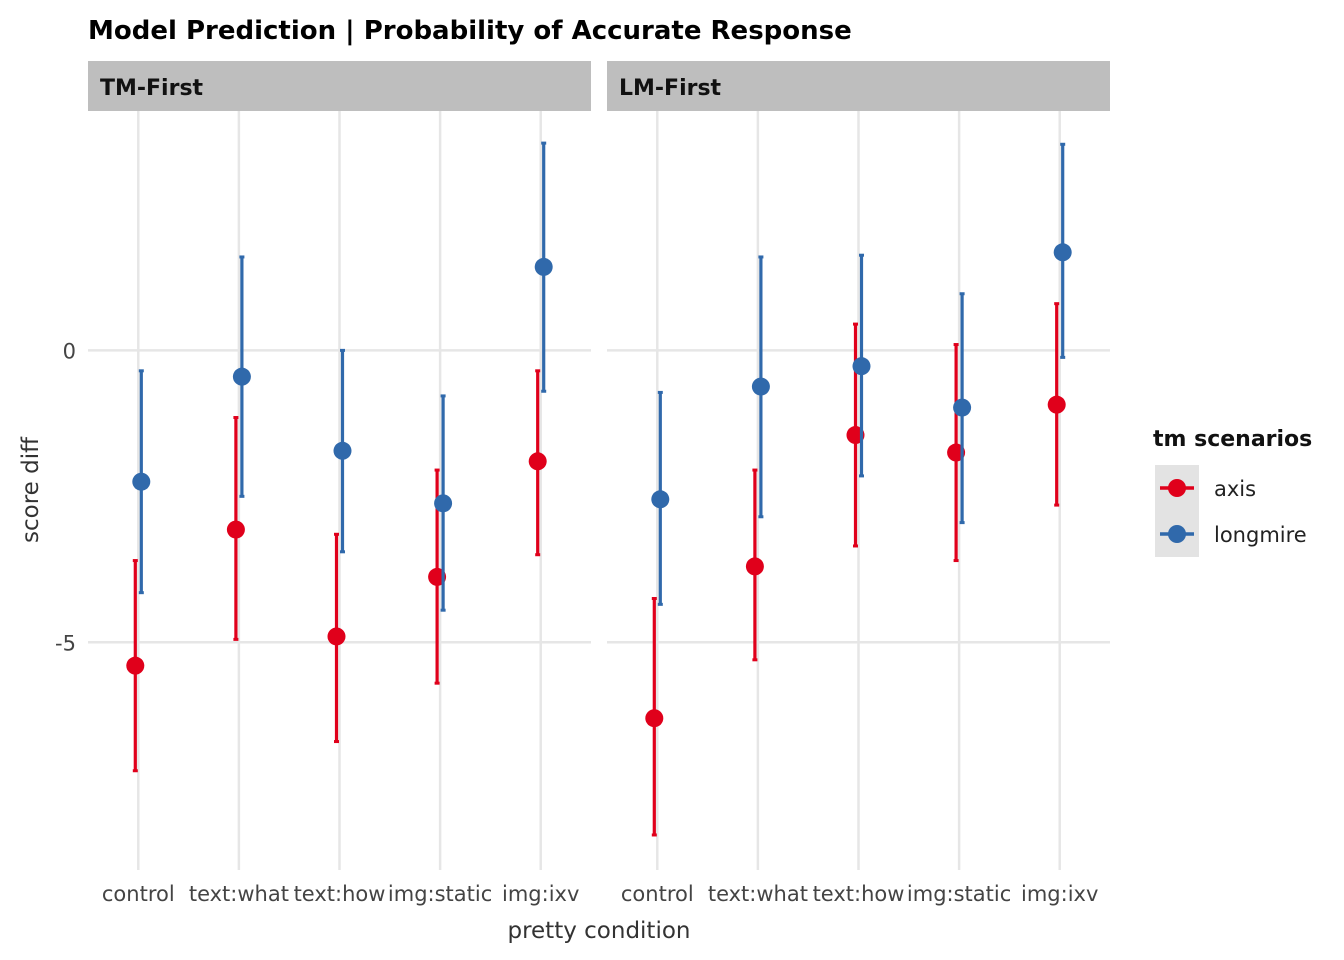 The image size is (1344, 960). Describe the element at coordinates (65, 497) in the screenshot. I see `y-axis-ticks: 0 -5` at that location.